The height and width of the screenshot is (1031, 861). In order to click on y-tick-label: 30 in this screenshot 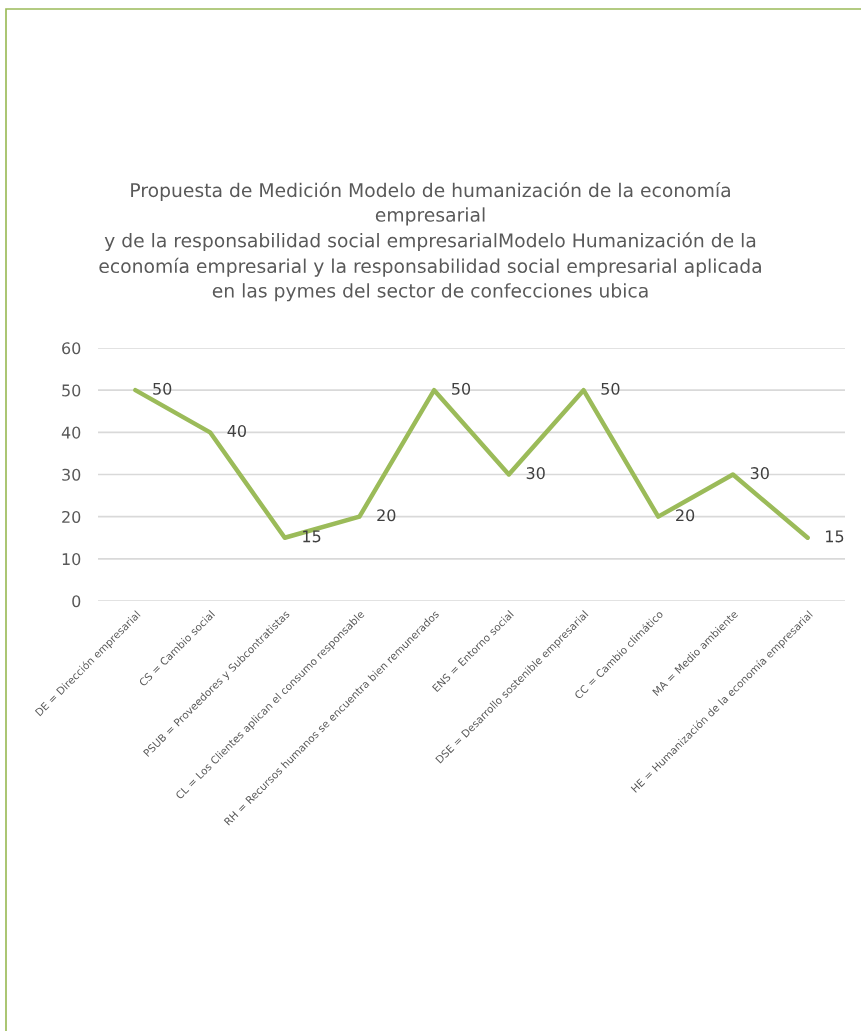, I will do `click(71, 474)`.